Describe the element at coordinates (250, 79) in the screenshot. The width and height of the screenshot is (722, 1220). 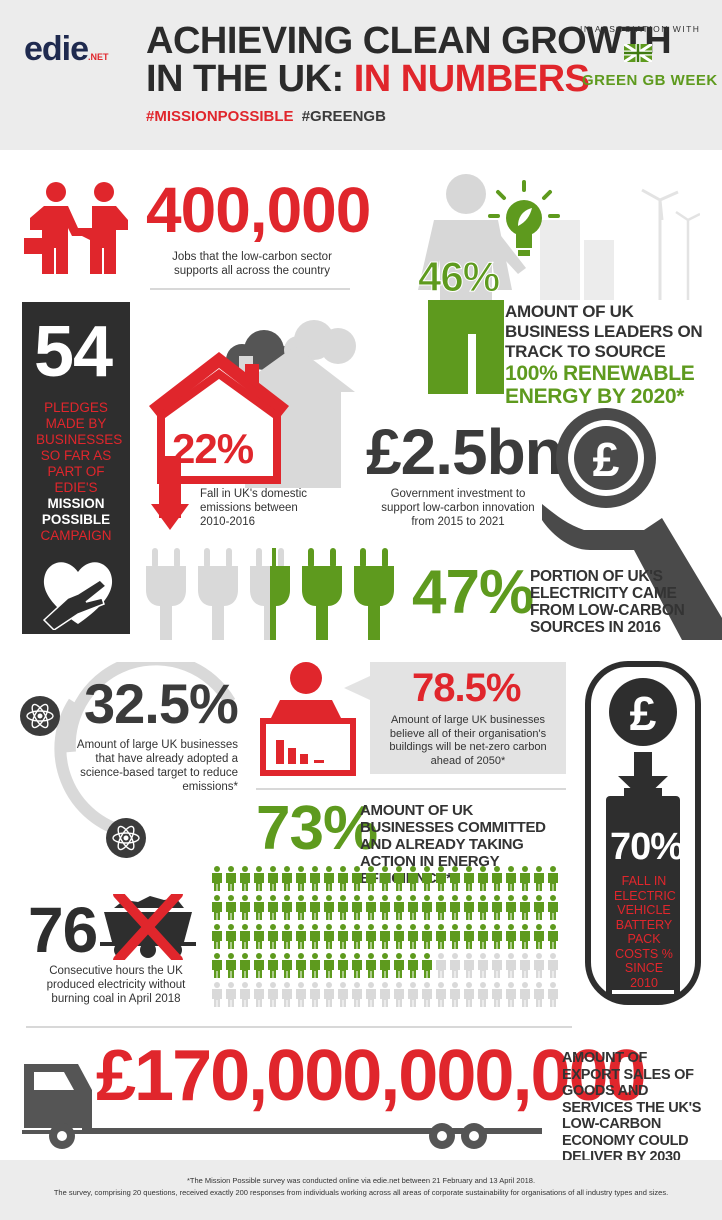
I see `title-line-2a: IN THE UK:` at that location.